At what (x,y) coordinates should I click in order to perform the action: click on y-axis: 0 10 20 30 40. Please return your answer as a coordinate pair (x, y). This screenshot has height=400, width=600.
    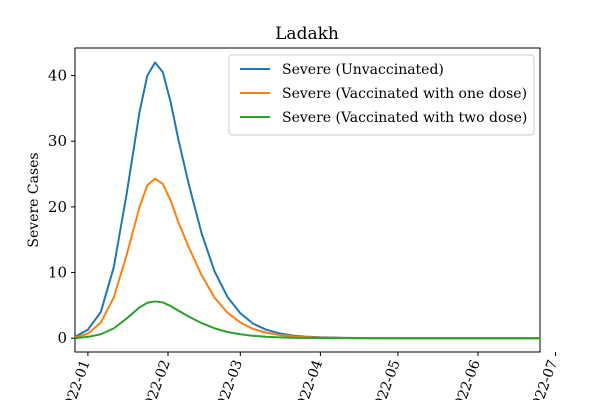
    Looking at the image, I should click on (61, 207).